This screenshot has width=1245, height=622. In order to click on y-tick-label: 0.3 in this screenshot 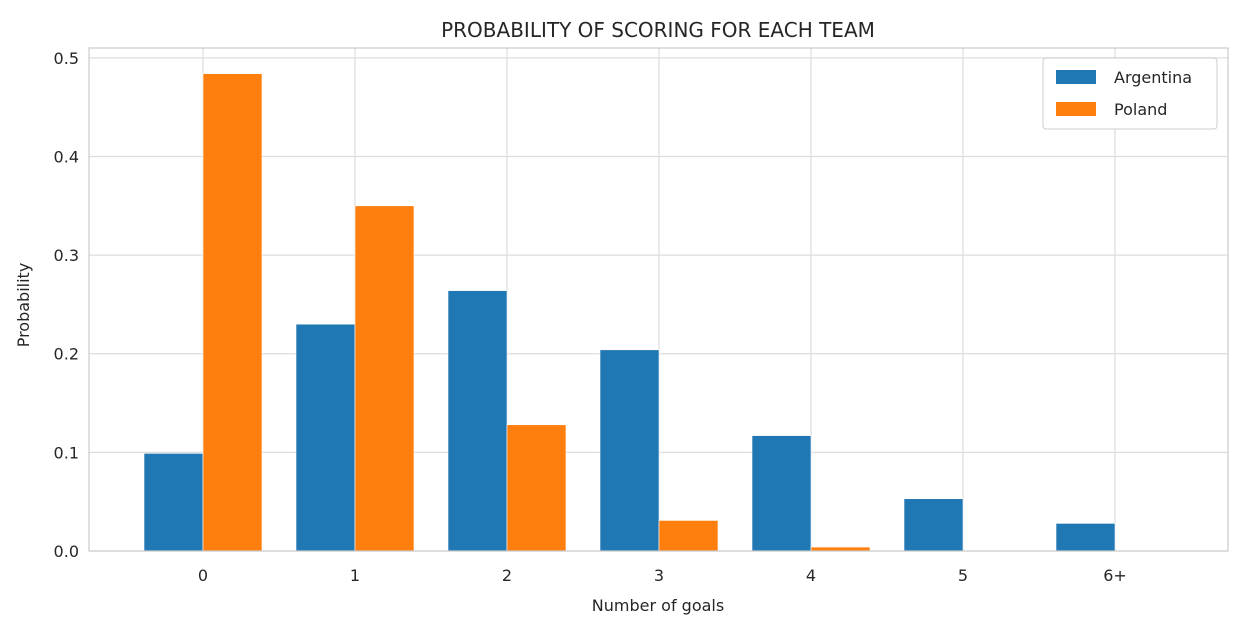, I will do `click(66, 255)`.